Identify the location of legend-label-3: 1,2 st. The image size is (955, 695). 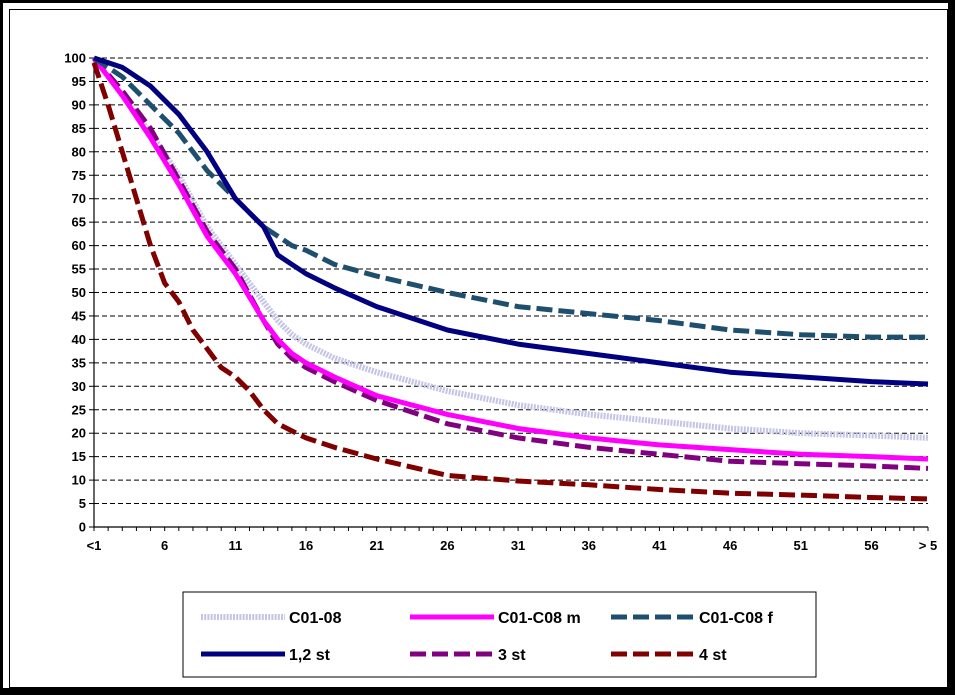
(310, 655).